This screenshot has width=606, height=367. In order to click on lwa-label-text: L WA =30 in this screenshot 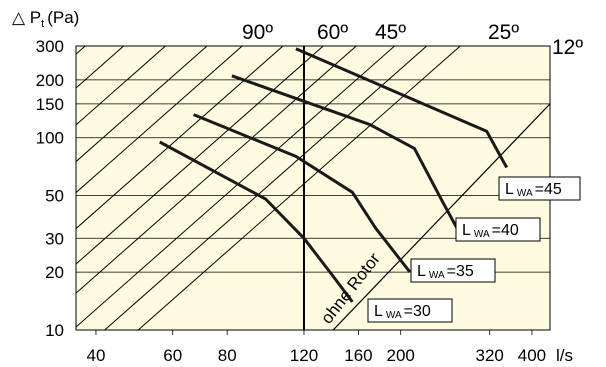, I will do `click(402, 312)`.